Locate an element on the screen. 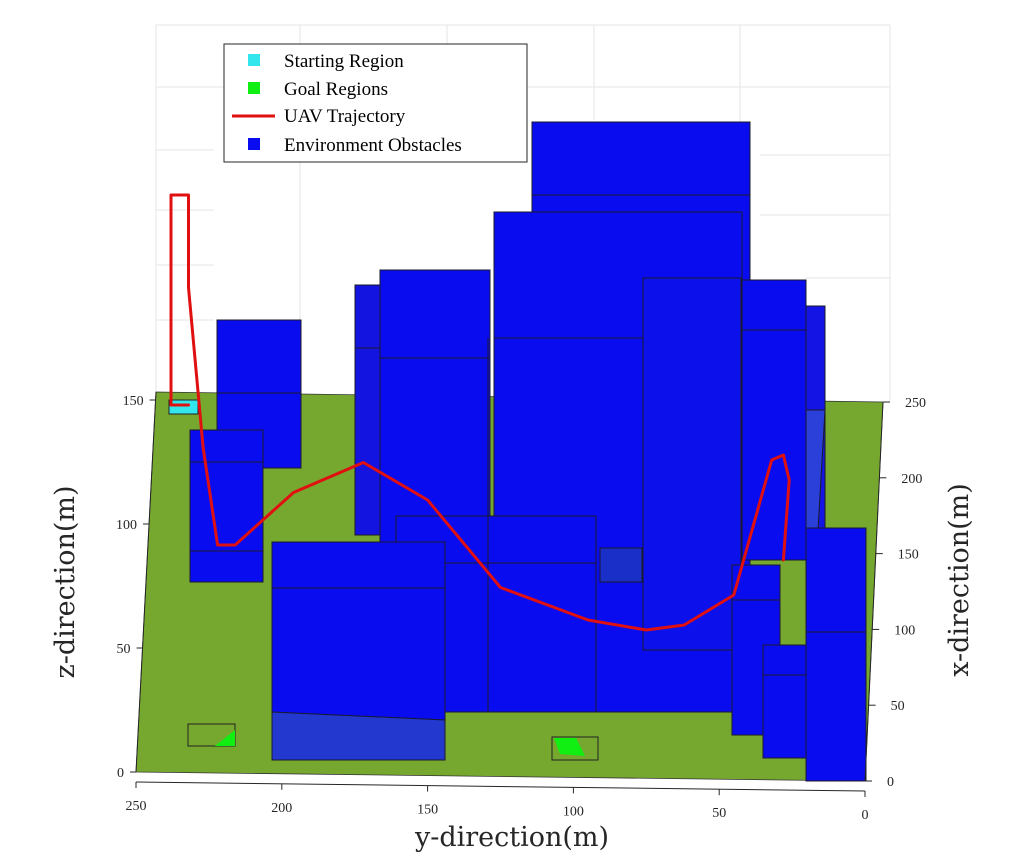 The image size is (1024, 865). x-tick-label: 100 is located at coordinates (904, 630).